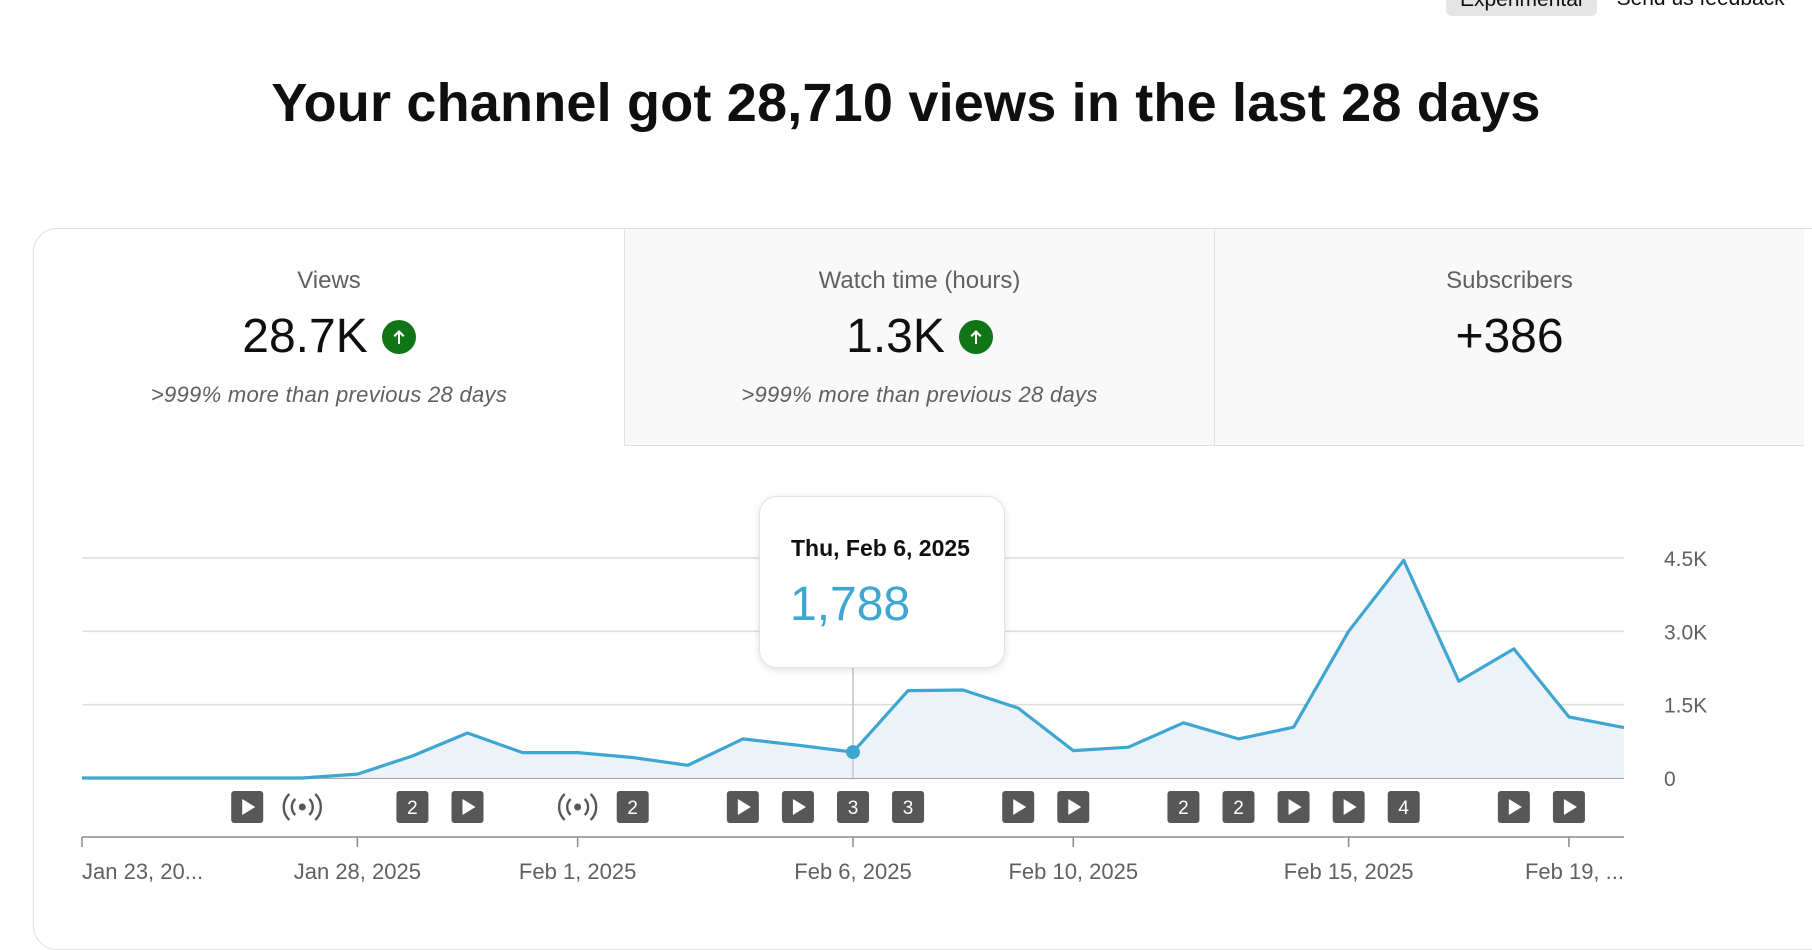  Describe the element at coordinates (919, 280) in the screenshot. I see `tab-title: Watch time (hours)` at that location.